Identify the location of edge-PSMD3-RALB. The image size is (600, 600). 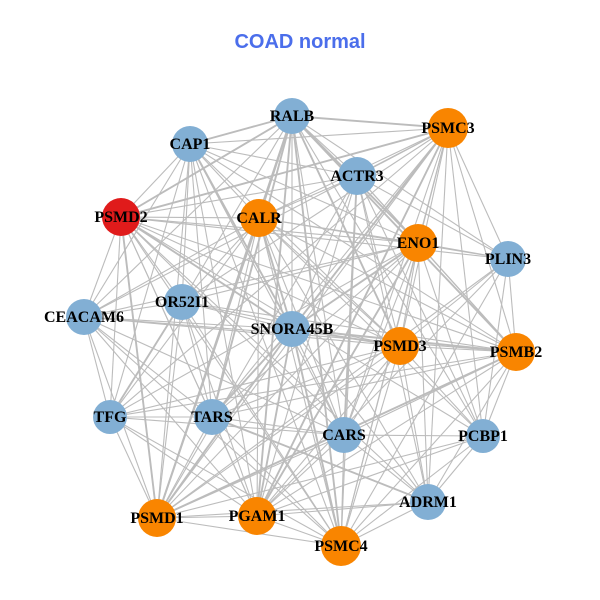
(346, 231).